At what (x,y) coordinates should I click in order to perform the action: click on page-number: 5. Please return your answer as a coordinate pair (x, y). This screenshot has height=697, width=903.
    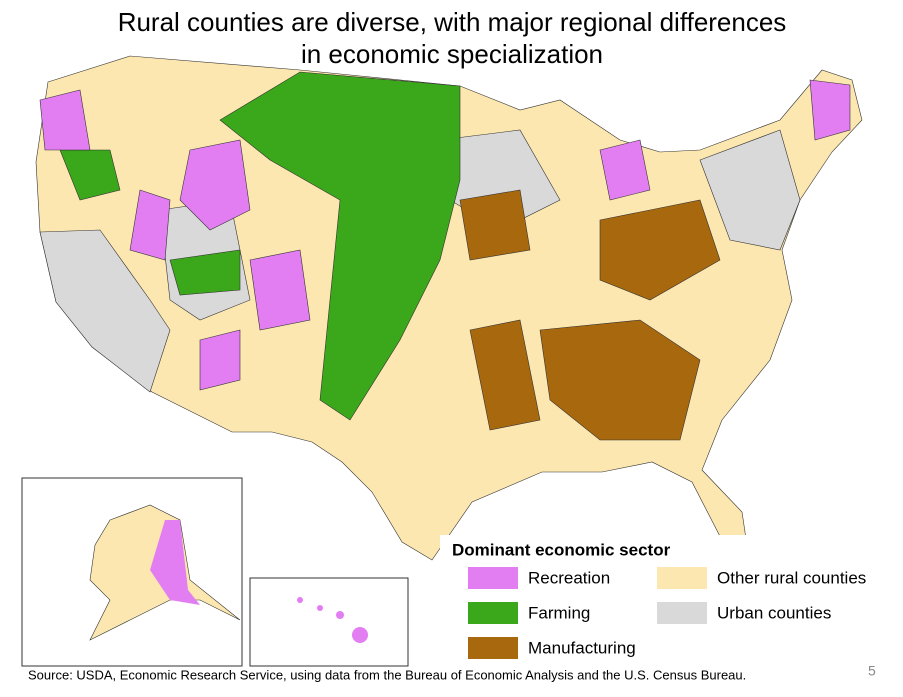
    Looking at the image, I should click on (872, 671).